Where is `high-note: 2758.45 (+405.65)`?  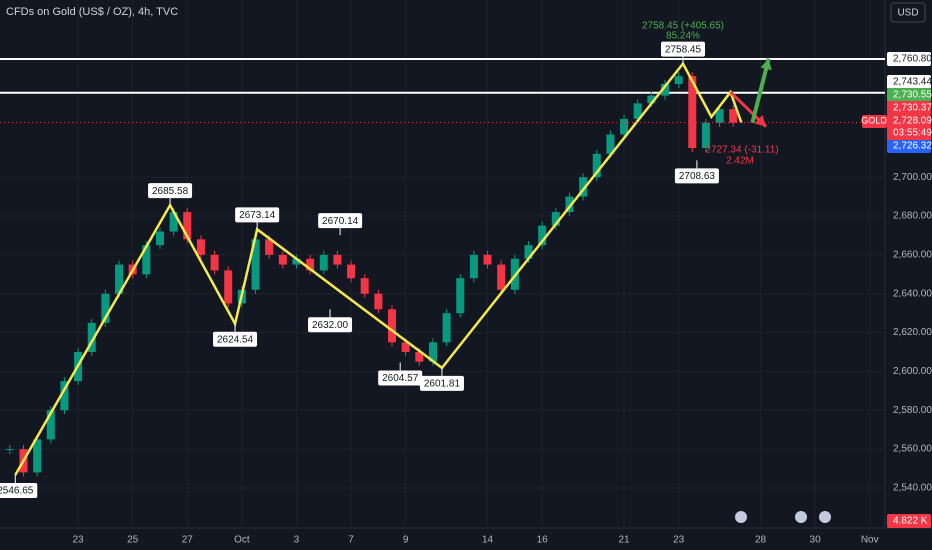
high-note: 2758.45 (+405.65) is located at coordinates (683, 26).